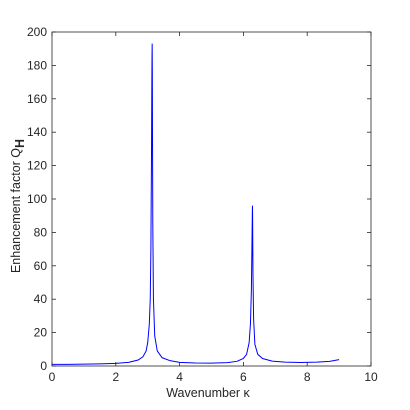 The width and height of the screenshot is (410, 410). I want to click on y-tick-label: 140, so click(37, 132).